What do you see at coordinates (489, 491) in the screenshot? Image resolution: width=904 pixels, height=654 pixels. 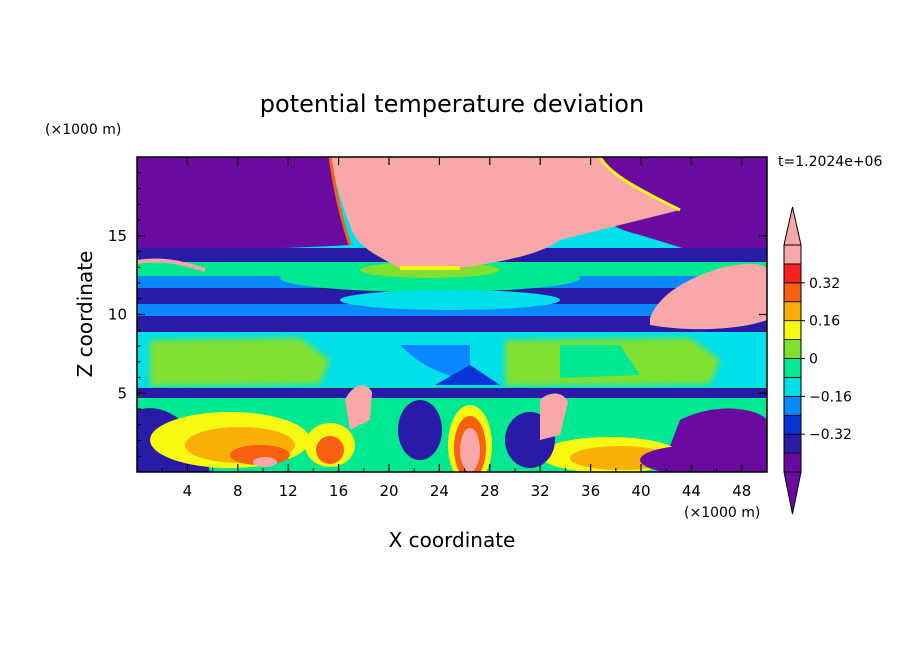 I see `x-tick-label-6: 28` at bounding box center [489, 491].